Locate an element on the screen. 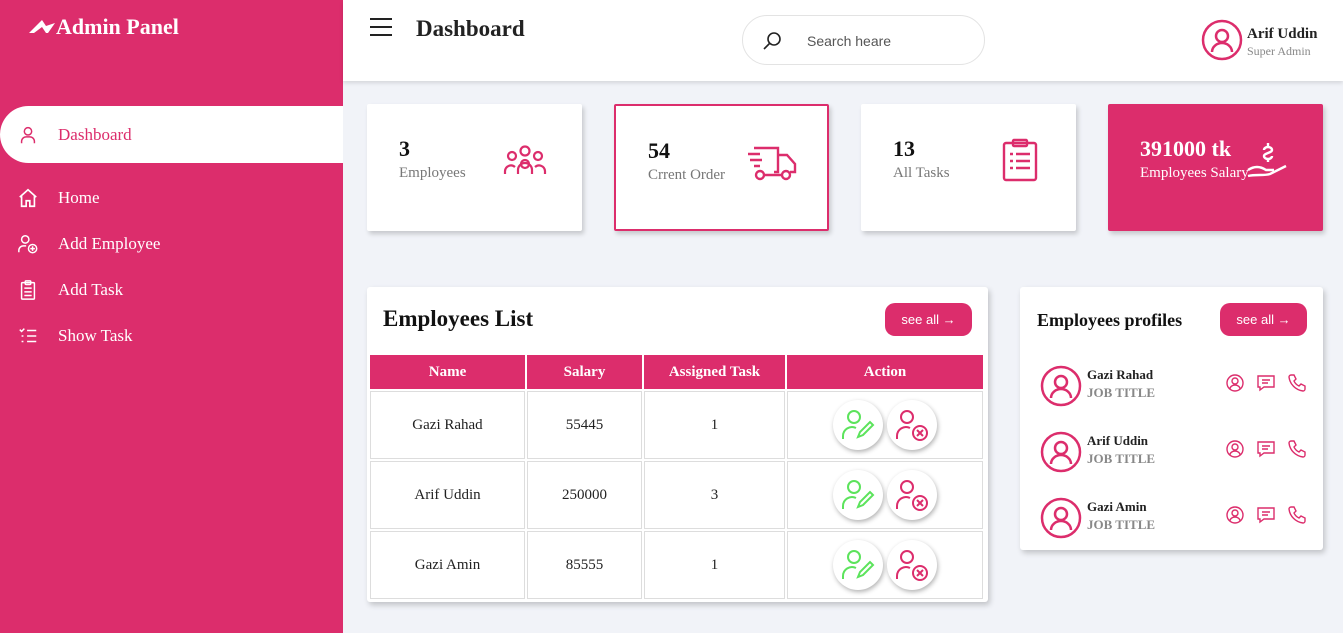 This screenshot has width=1343, height=633. sidebar-item-add-task: Add Task is located at coordinates (171, 290).